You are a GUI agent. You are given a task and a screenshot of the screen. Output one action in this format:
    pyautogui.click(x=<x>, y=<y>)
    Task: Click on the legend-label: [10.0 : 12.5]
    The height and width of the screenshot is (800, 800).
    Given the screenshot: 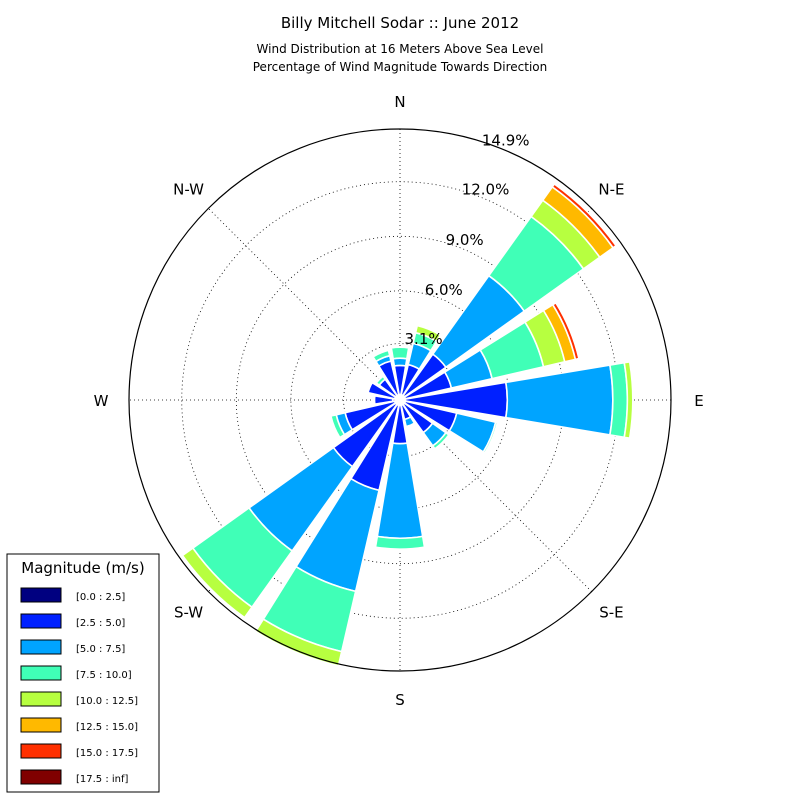 What is the action you would take?
    pyautogui.click(x=107, y=701)
    